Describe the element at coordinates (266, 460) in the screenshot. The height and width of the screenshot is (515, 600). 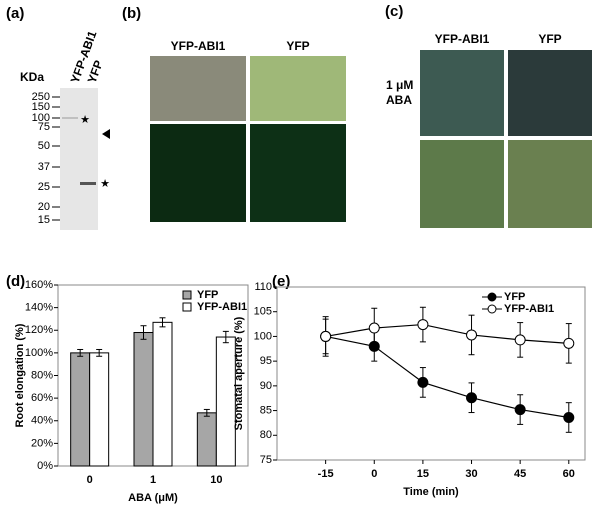
I see `y-tick-label: 75` at that location.